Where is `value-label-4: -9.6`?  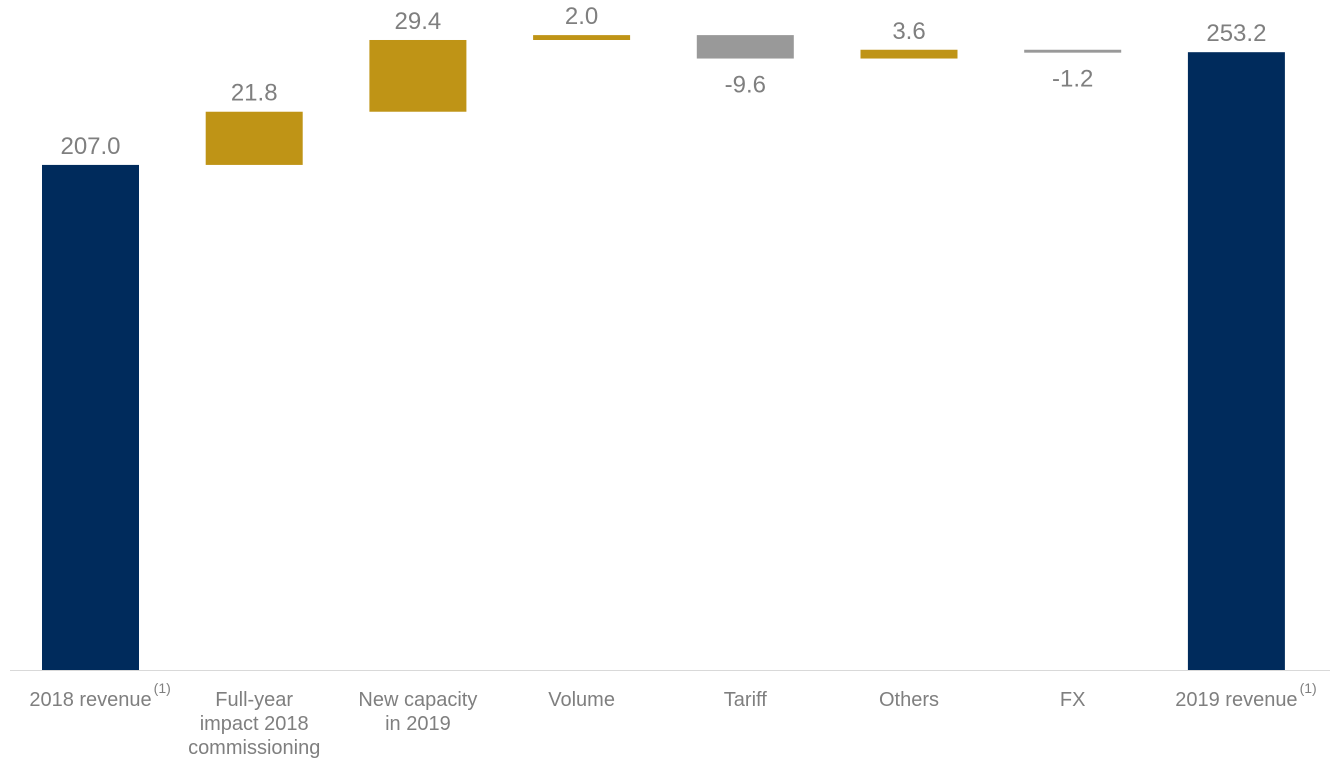
value-label-4: -9.6 is located at coordinates (745, 85).